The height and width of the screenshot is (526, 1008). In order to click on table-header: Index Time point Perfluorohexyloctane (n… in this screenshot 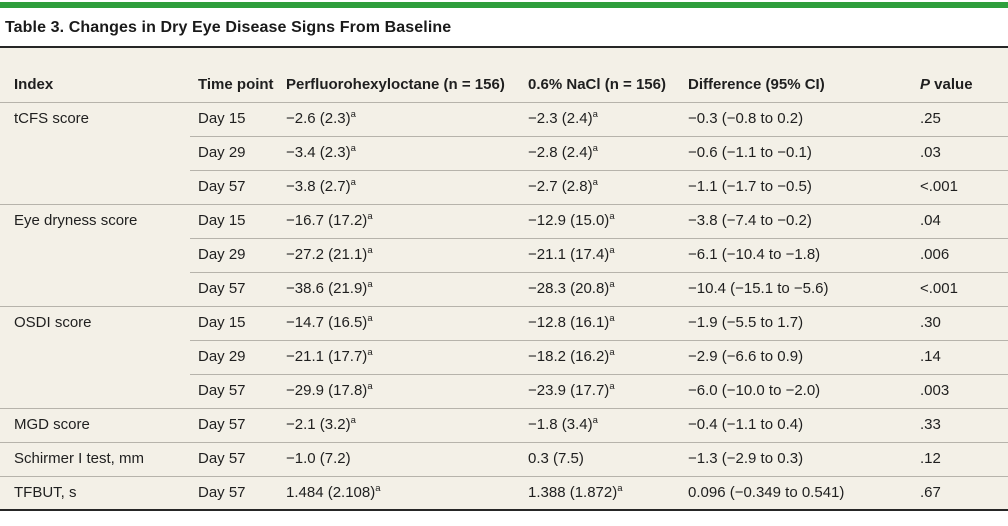, I will do `click(504, 75)`.